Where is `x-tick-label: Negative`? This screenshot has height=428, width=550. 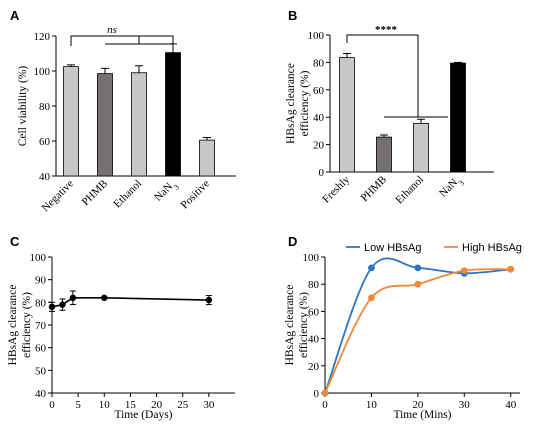 x-tick-label: Negative is located at coordinates (58, 196).